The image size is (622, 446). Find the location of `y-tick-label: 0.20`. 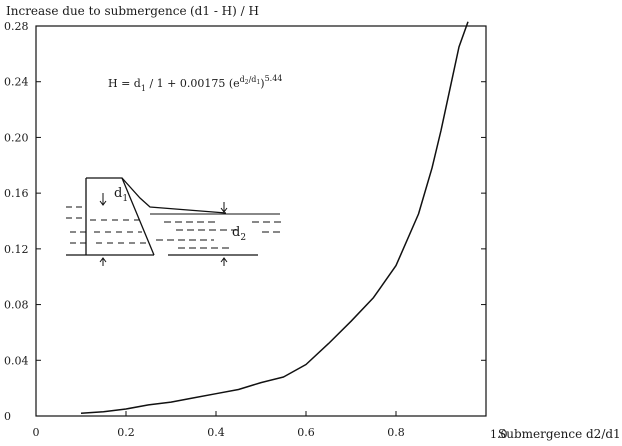

y-tick-label: 0.20 is located at coordinates (16, 137).